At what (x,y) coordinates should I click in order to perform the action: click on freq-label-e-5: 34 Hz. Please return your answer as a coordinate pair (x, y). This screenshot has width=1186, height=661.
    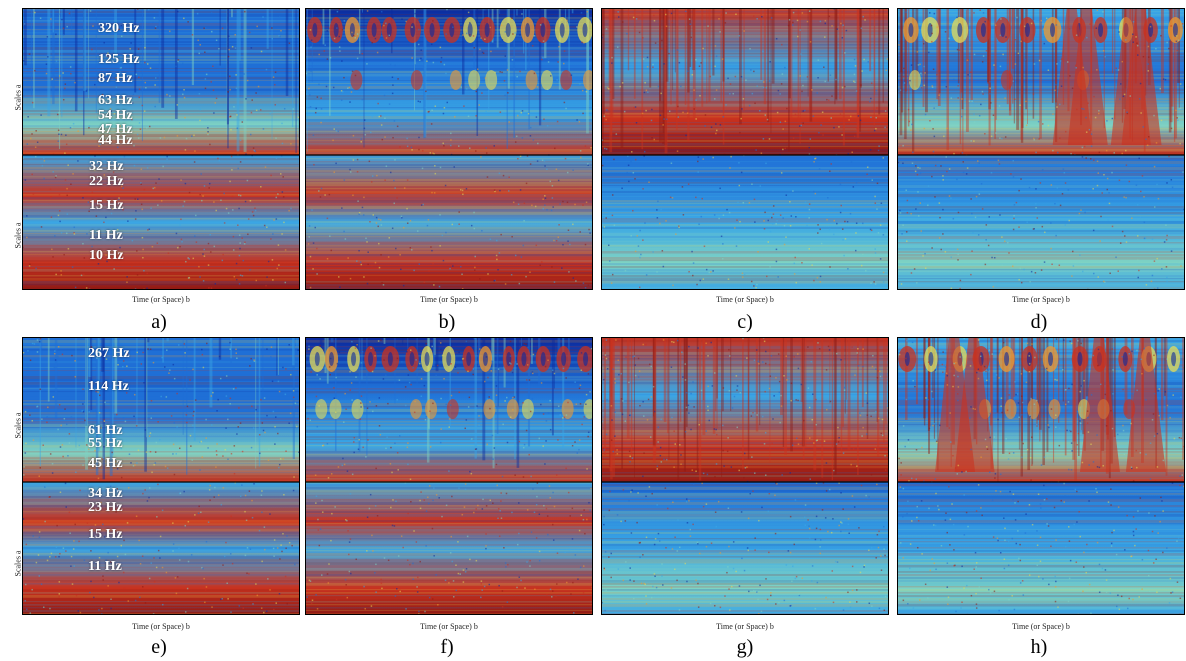
    Looking at the image, I should click on (105, 493).